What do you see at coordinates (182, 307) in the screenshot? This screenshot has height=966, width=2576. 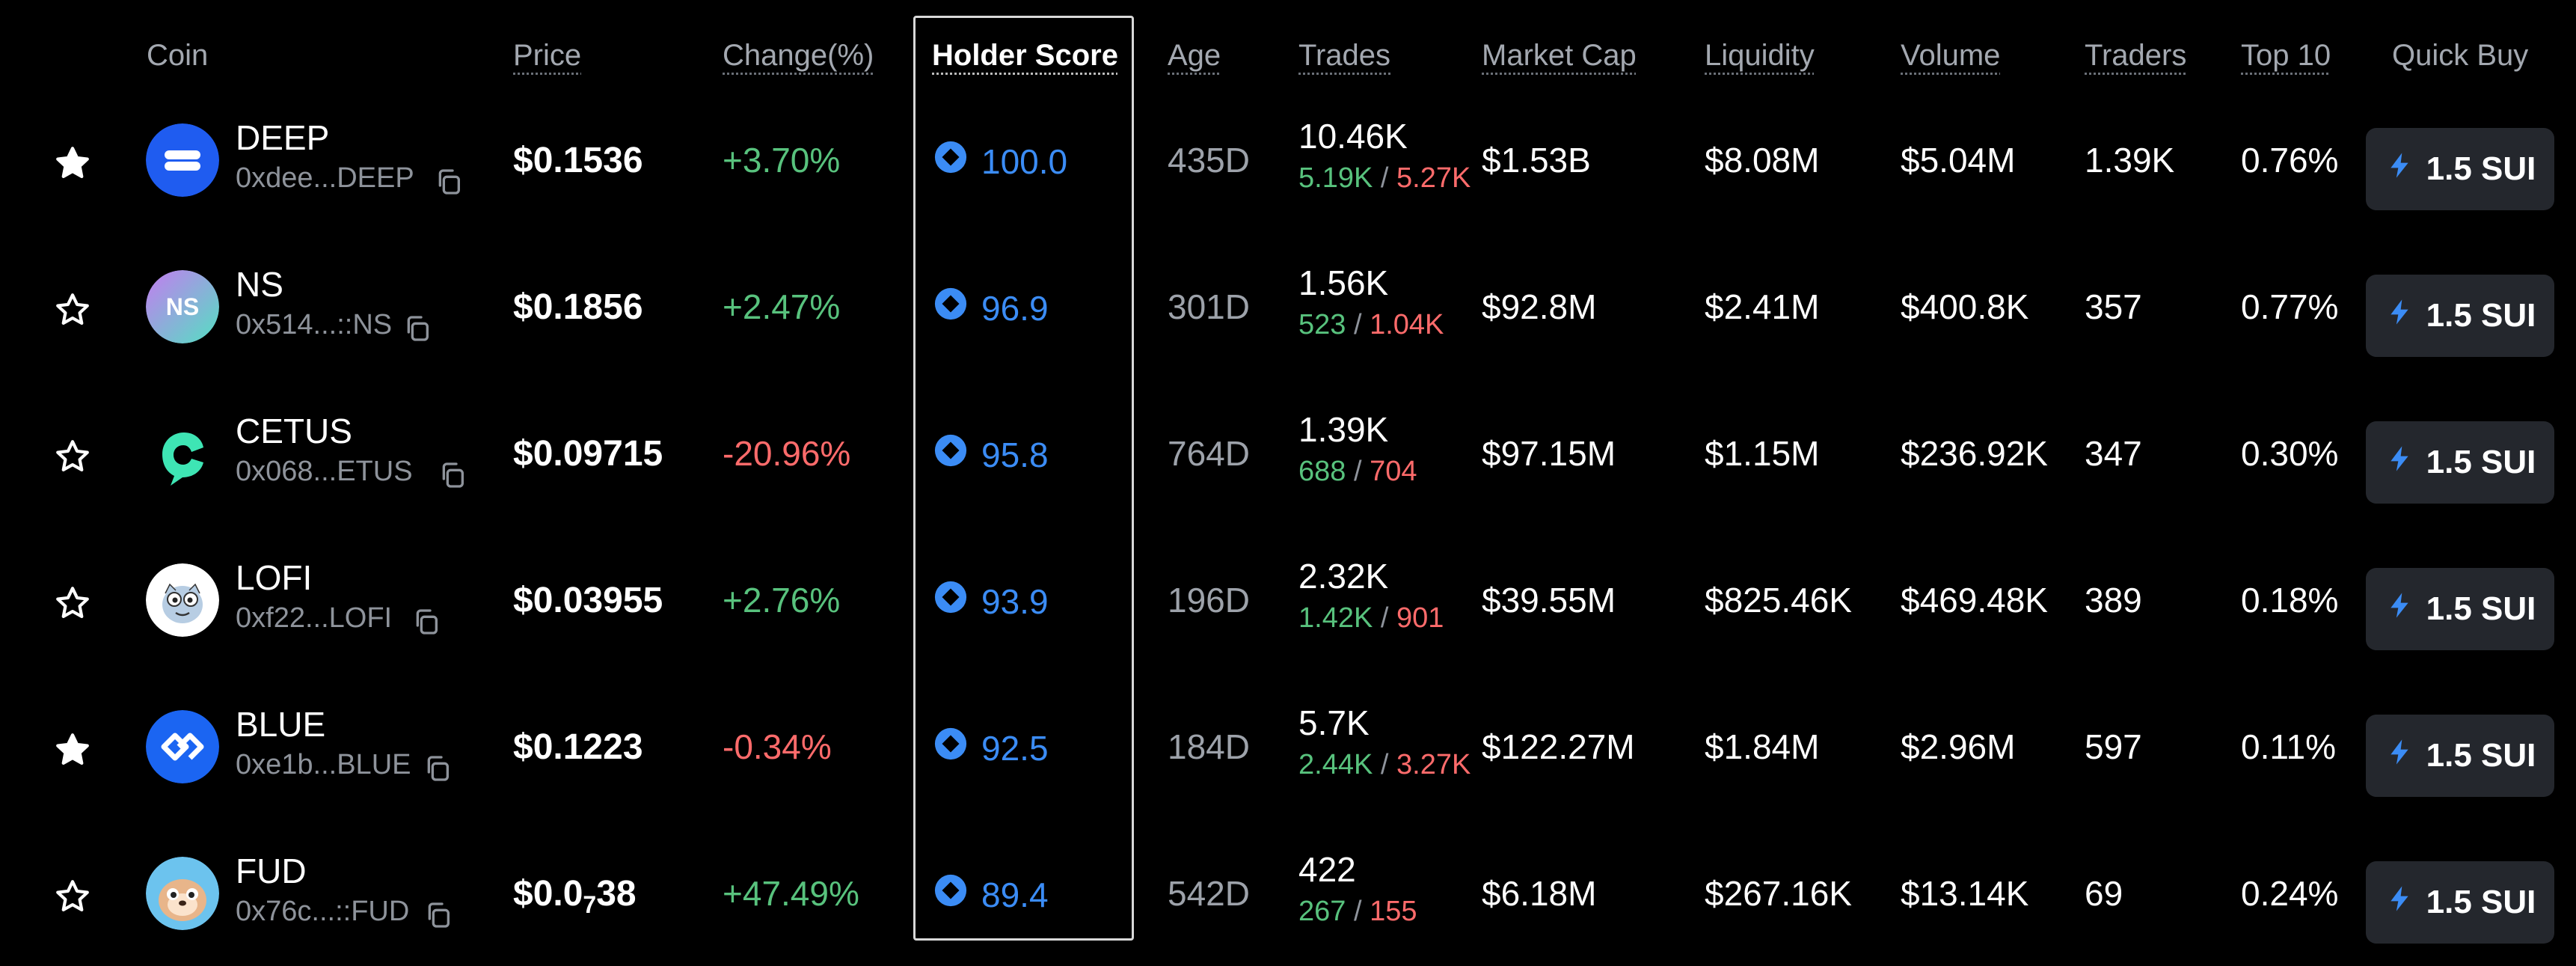 I see `svg-text: NS` at bounding box center [182, 307].